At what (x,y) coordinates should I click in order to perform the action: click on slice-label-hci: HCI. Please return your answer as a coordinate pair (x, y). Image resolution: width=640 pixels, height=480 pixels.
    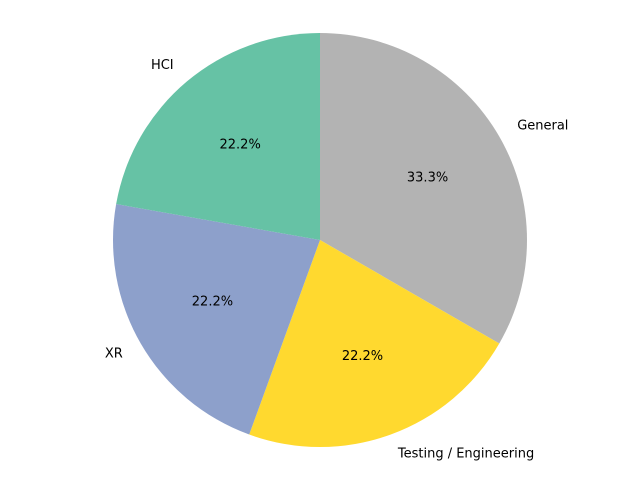
    Looking at the image, I should click on (162, 65).